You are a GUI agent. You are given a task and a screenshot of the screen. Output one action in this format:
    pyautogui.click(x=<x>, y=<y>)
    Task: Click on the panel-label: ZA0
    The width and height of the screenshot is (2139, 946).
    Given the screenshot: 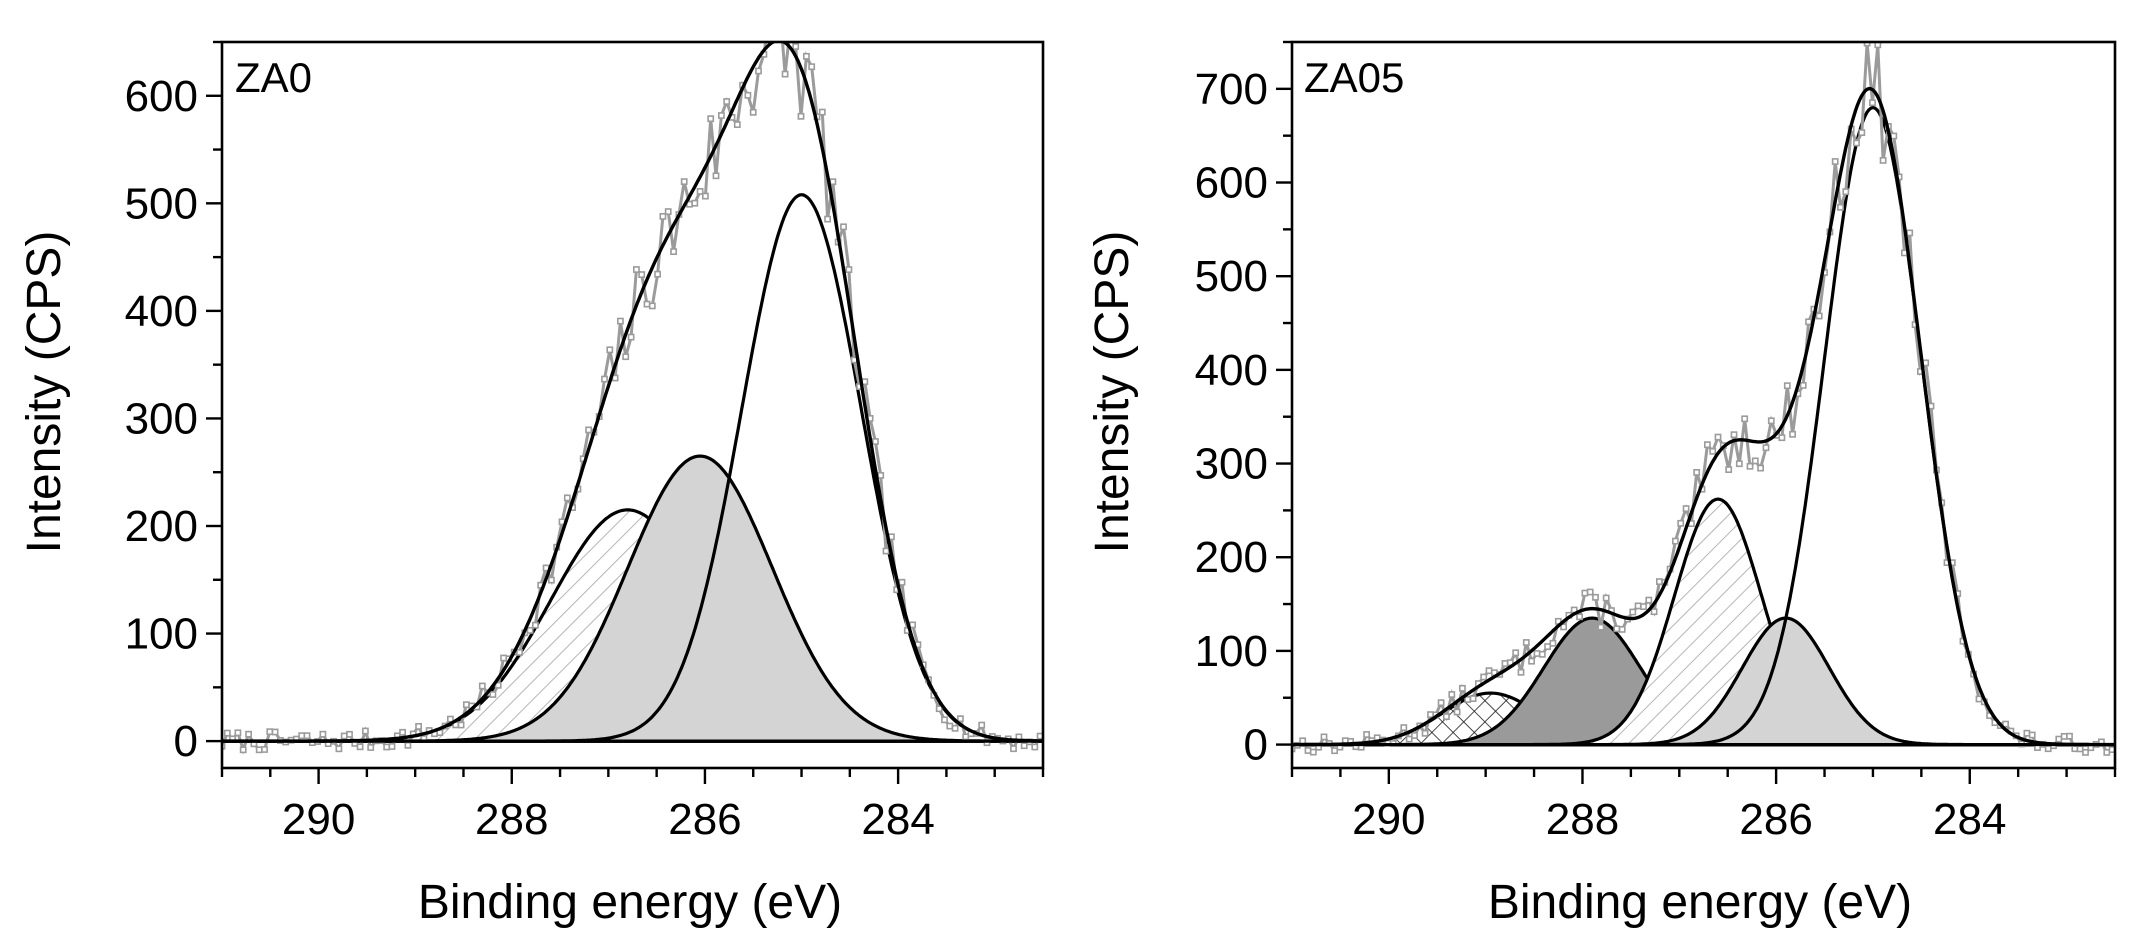 What is the action you would take?
    pyautogui.click(x=273, y=77)
    